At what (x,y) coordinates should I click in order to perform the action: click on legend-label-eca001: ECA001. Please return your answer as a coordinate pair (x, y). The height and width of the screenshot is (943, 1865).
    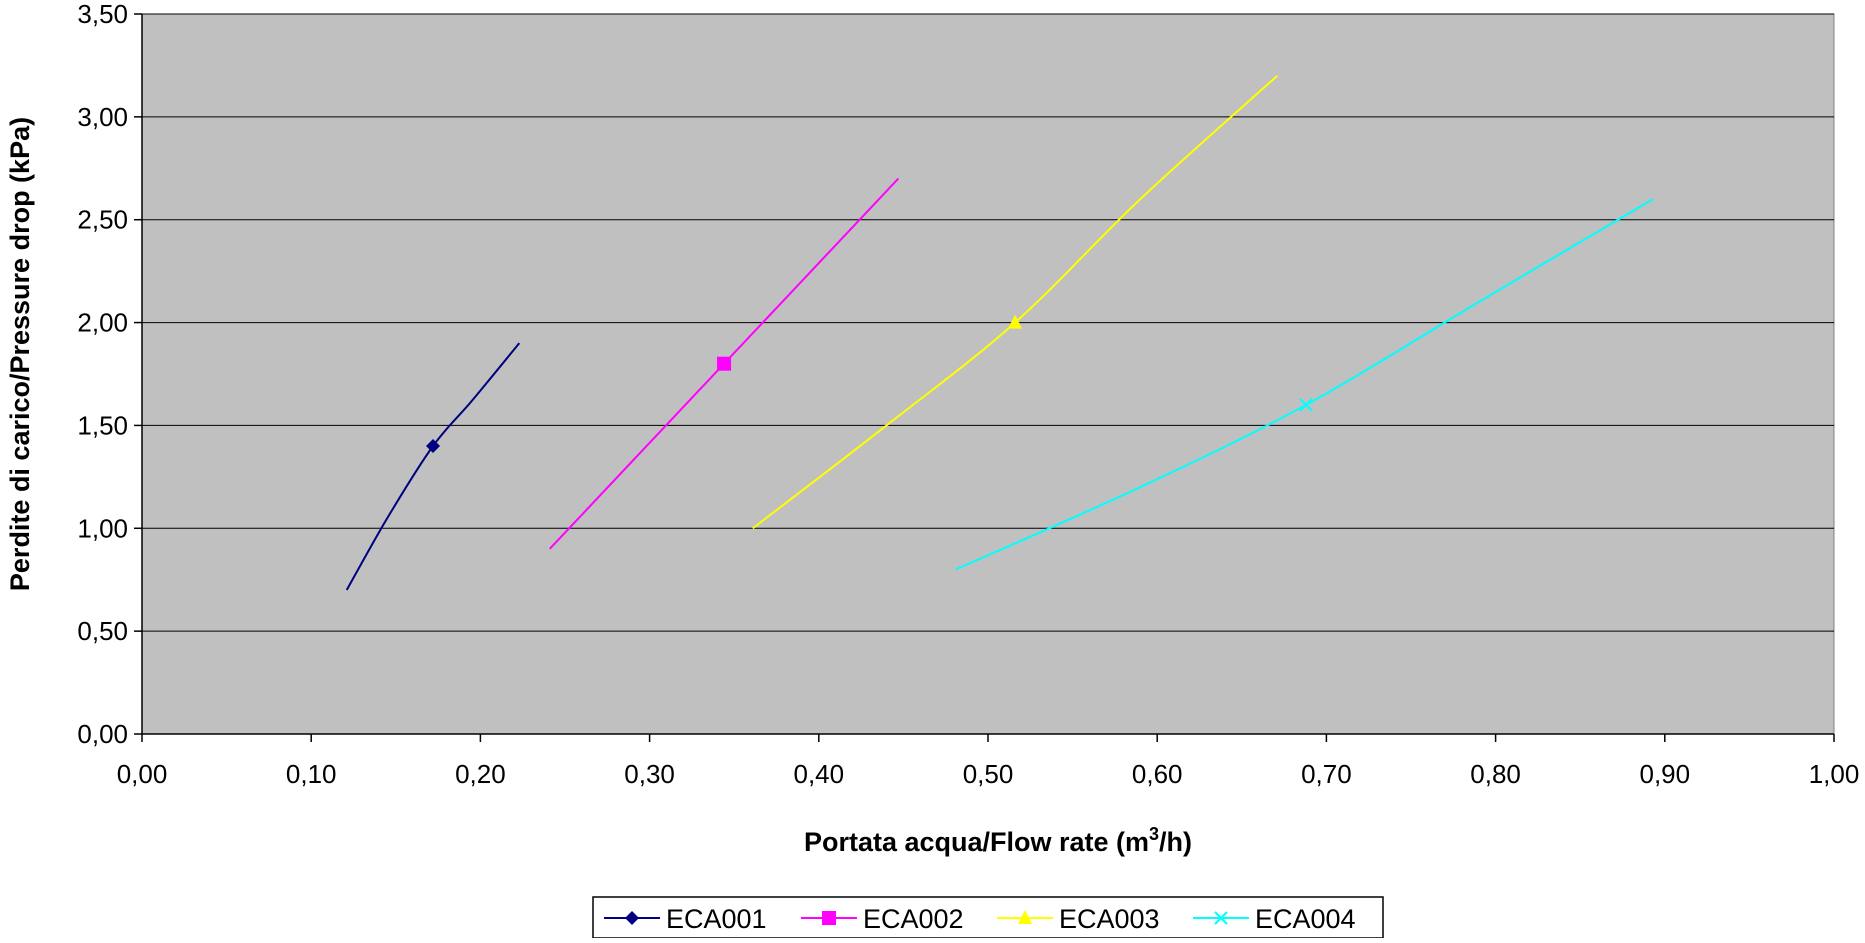
    Looking at the image, I should click on (716, 919).